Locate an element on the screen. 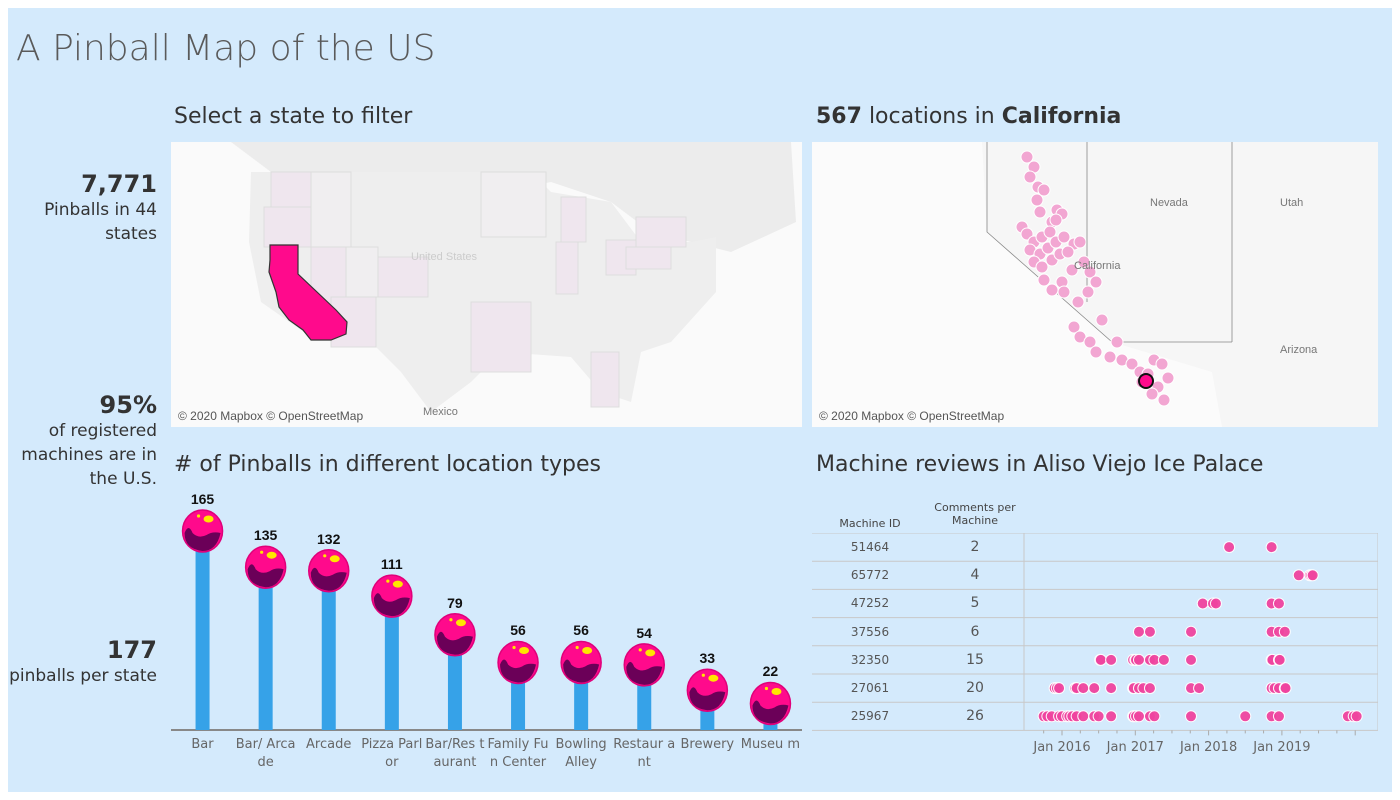 The height and width of the screenshot is (800, 1400). state-minnesota is located at coordinates (513, 204).